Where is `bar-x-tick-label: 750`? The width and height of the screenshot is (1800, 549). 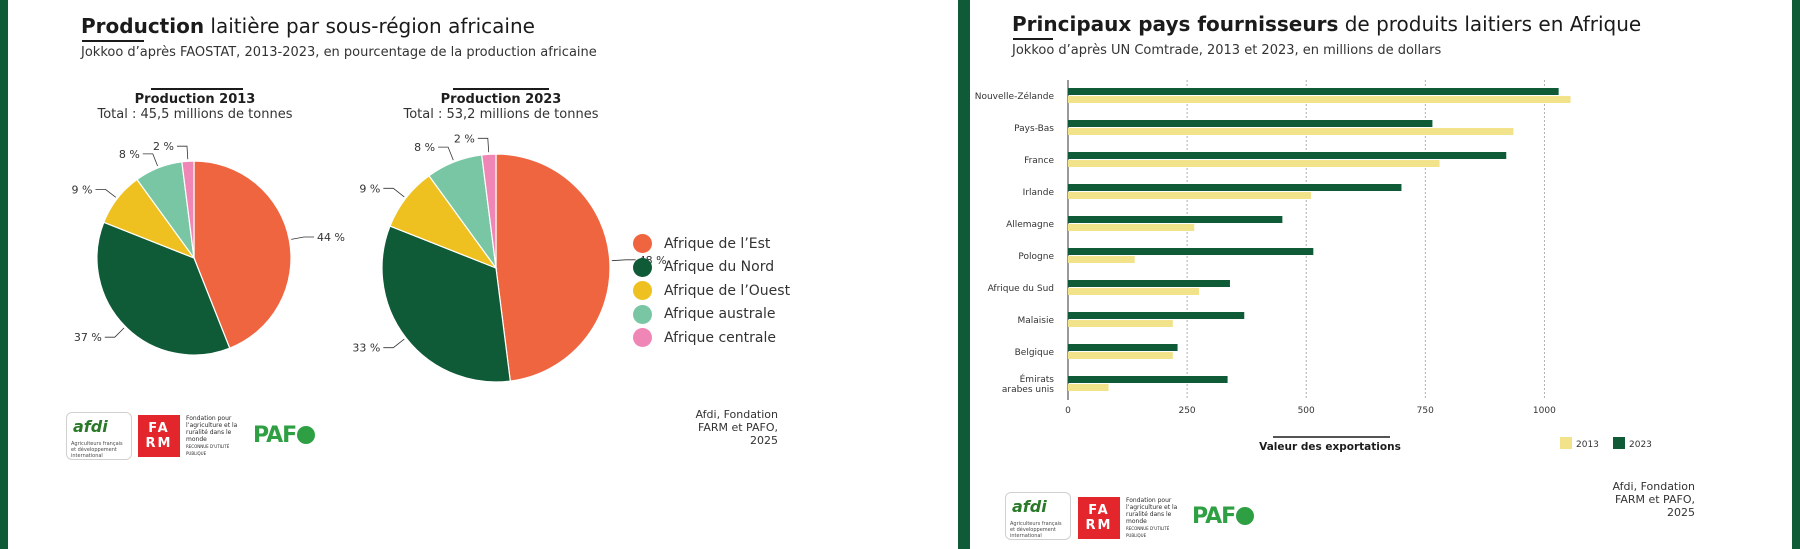 bar-x-tick-label: 750 is located at coordinates (1425, 411).